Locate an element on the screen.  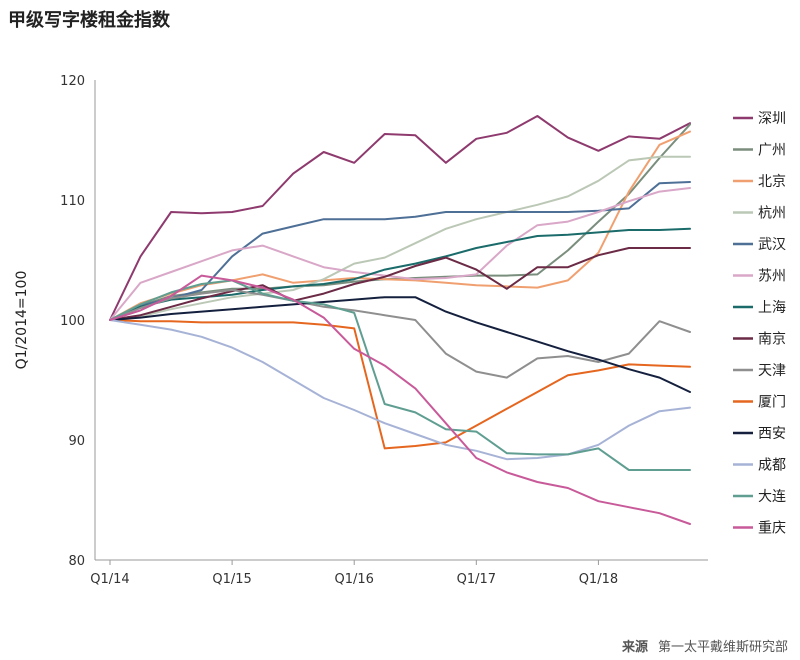
legend-label-12: 成都 is located at coordinates (772, 466).